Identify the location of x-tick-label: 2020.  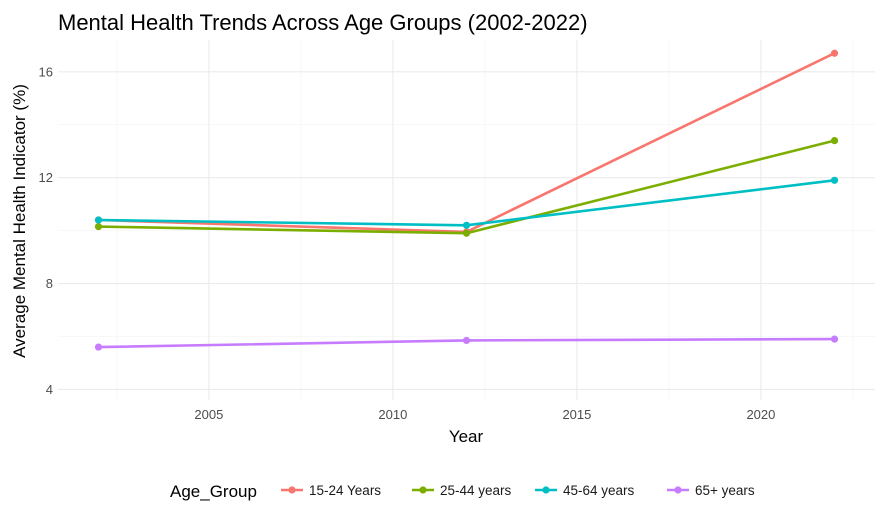
(760, 414).